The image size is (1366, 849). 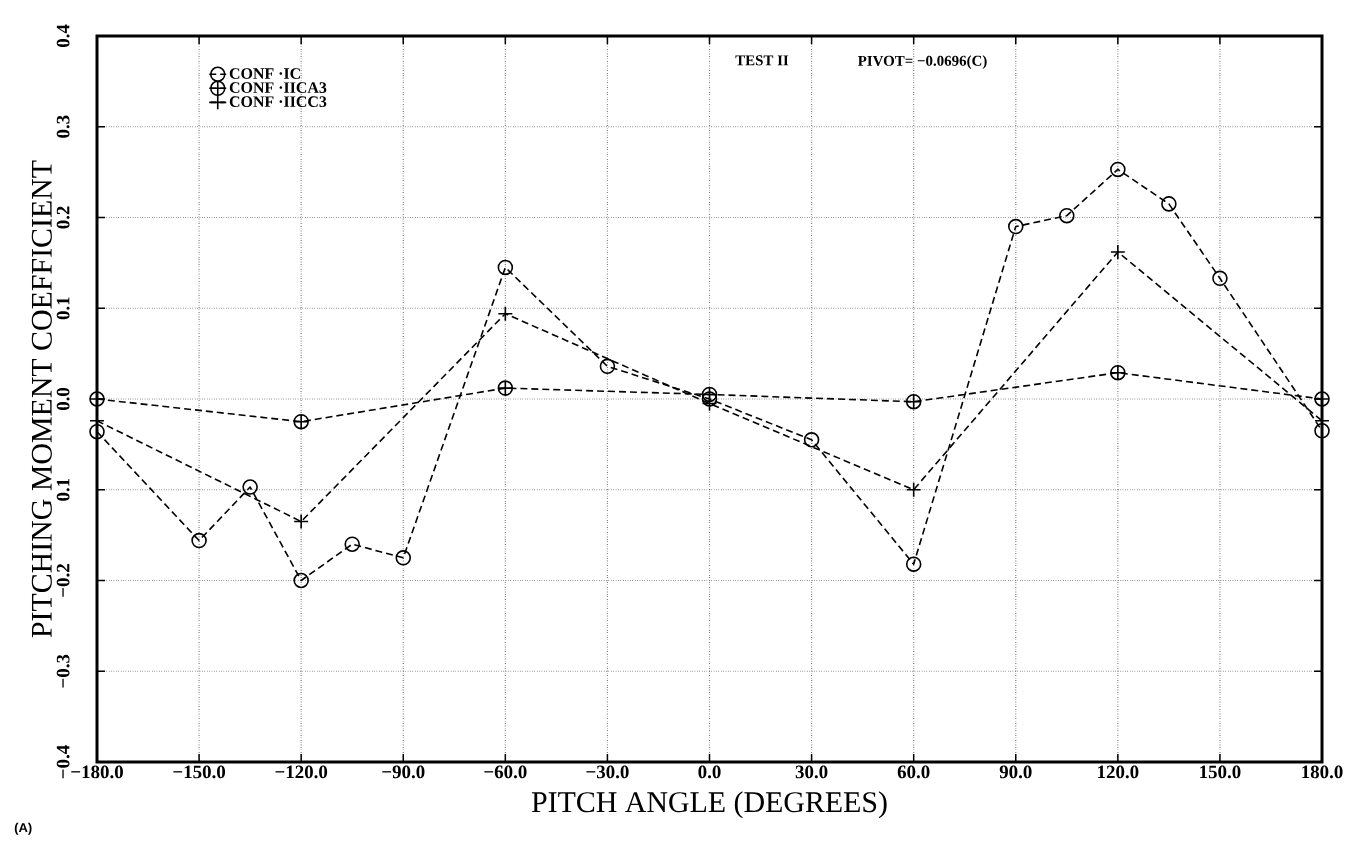 What do you see at coordinates (199, 772) in the screenshot?
I see `x-tick-label: −150.0` at bounding box center [199, 772].